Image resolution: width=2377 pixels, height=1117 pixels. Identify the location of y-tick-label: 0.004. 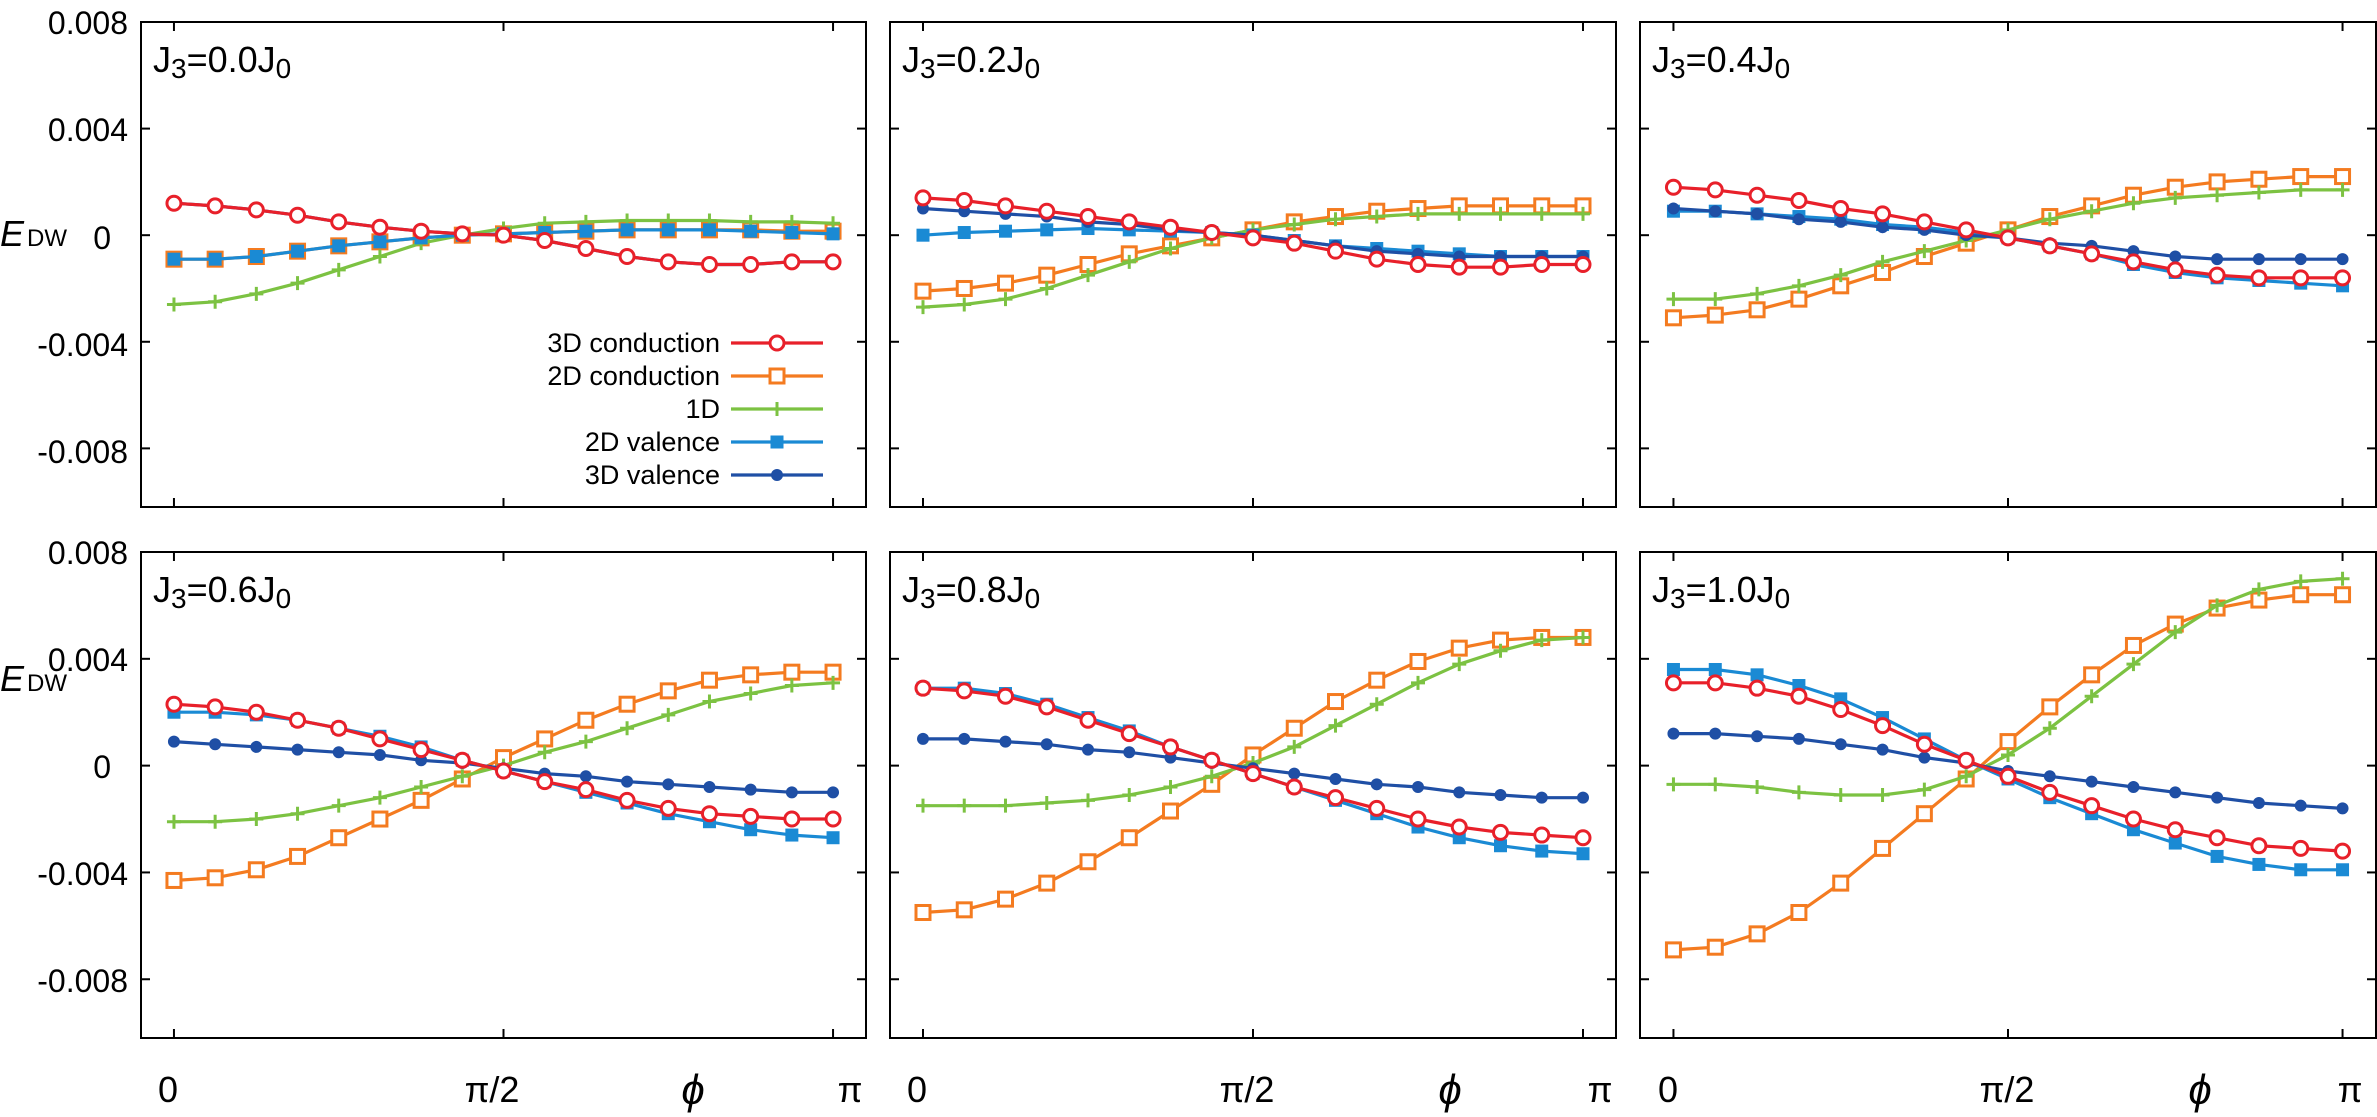
(88, 130).